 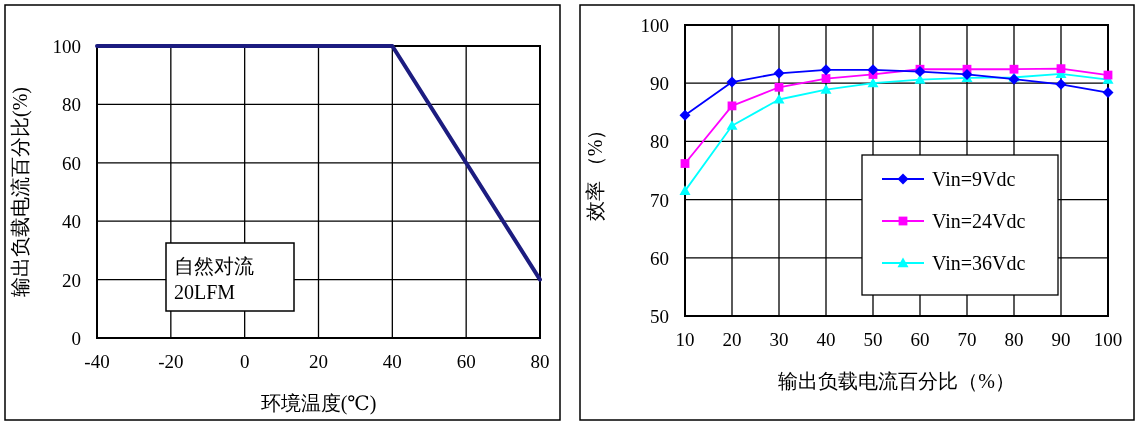 I want to click on annotation: 20LFM, so click(x=205, y=292).